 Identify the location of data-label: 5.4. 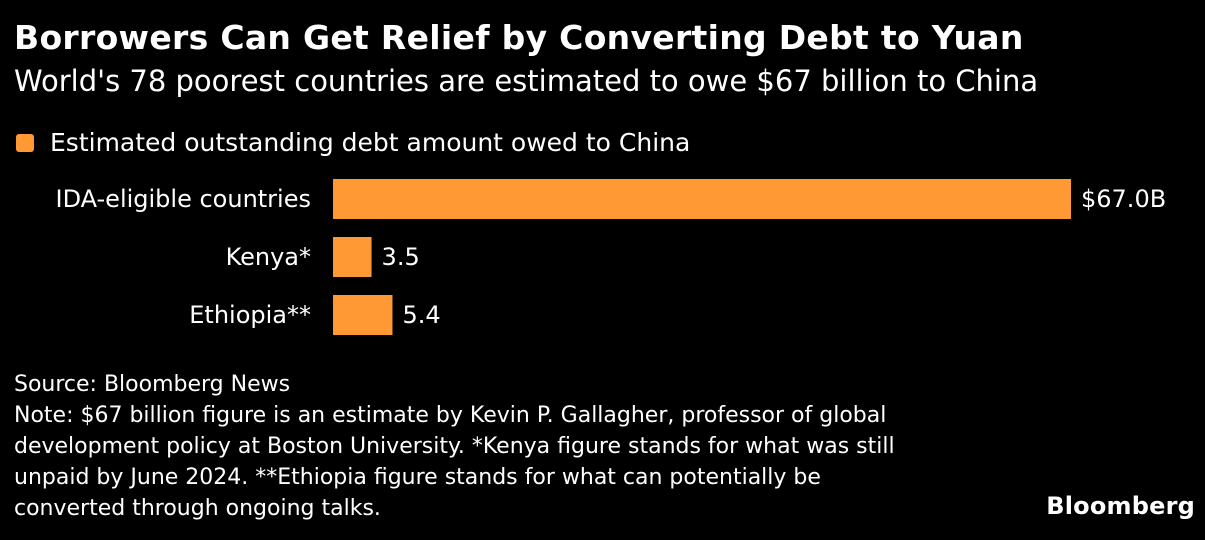
(421, 315).